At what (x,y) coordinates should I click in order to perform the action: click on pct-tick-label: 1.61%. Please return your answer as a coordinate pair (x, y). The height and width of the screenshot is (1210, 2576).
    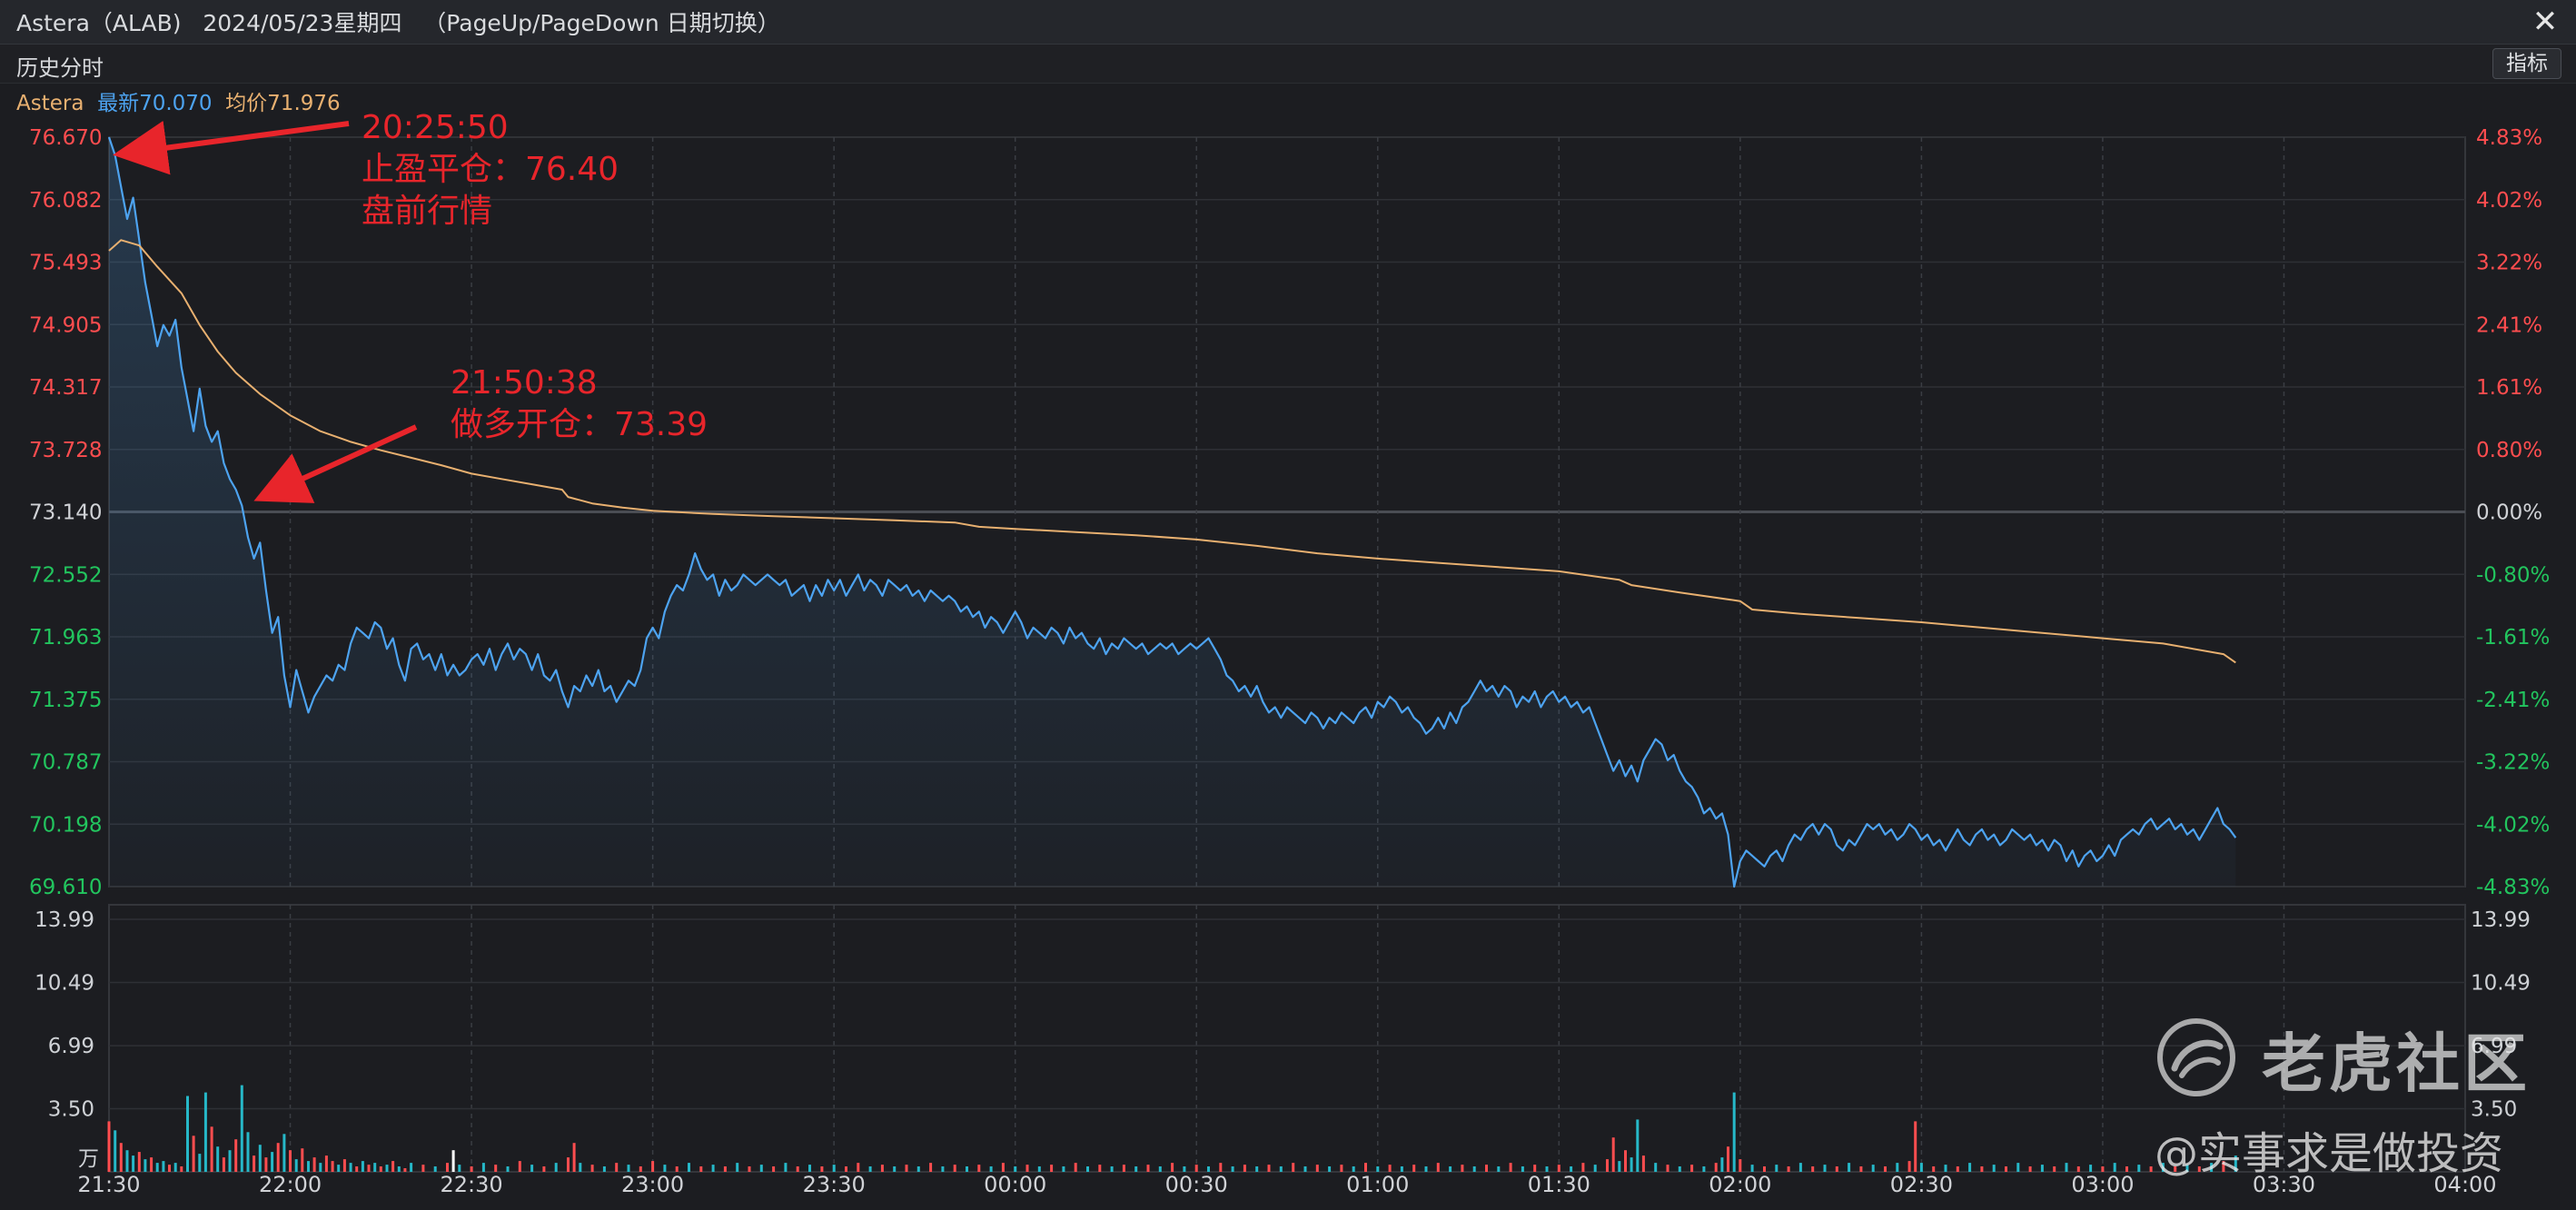
    Looking at the image, I should click on (2509, 388).